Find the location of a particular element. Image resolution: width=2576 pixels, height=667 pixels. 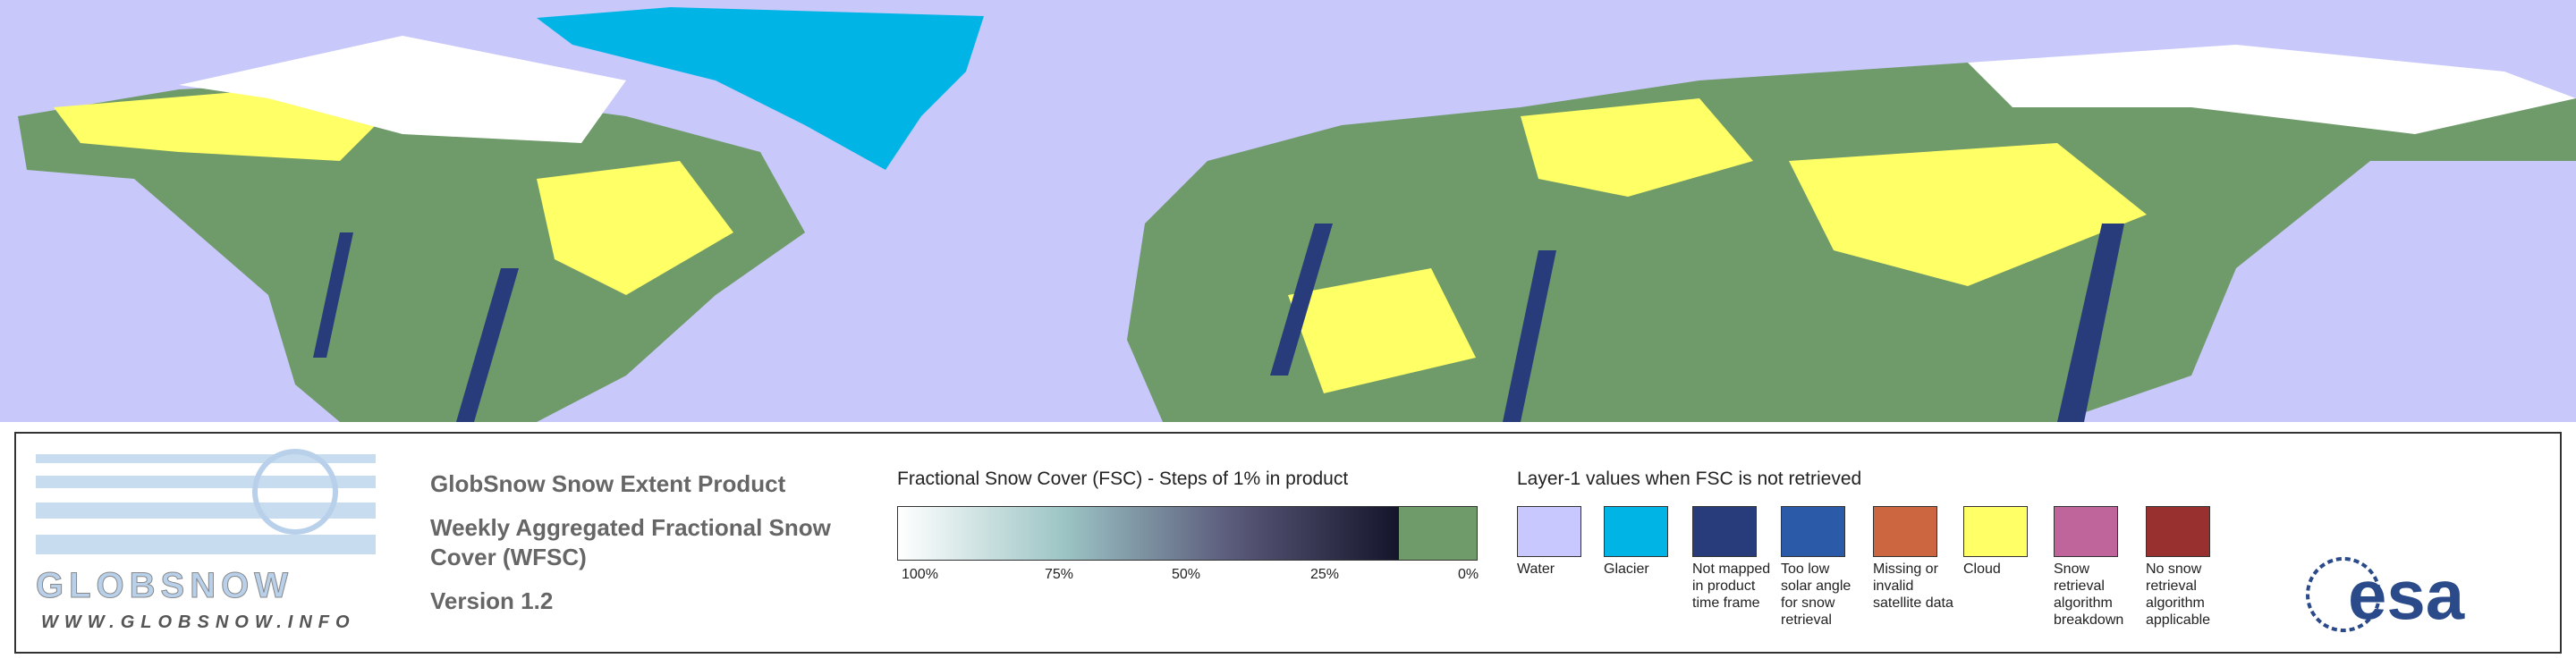

logo-name: GLOBSNOW is located at coordinates (164, 585).